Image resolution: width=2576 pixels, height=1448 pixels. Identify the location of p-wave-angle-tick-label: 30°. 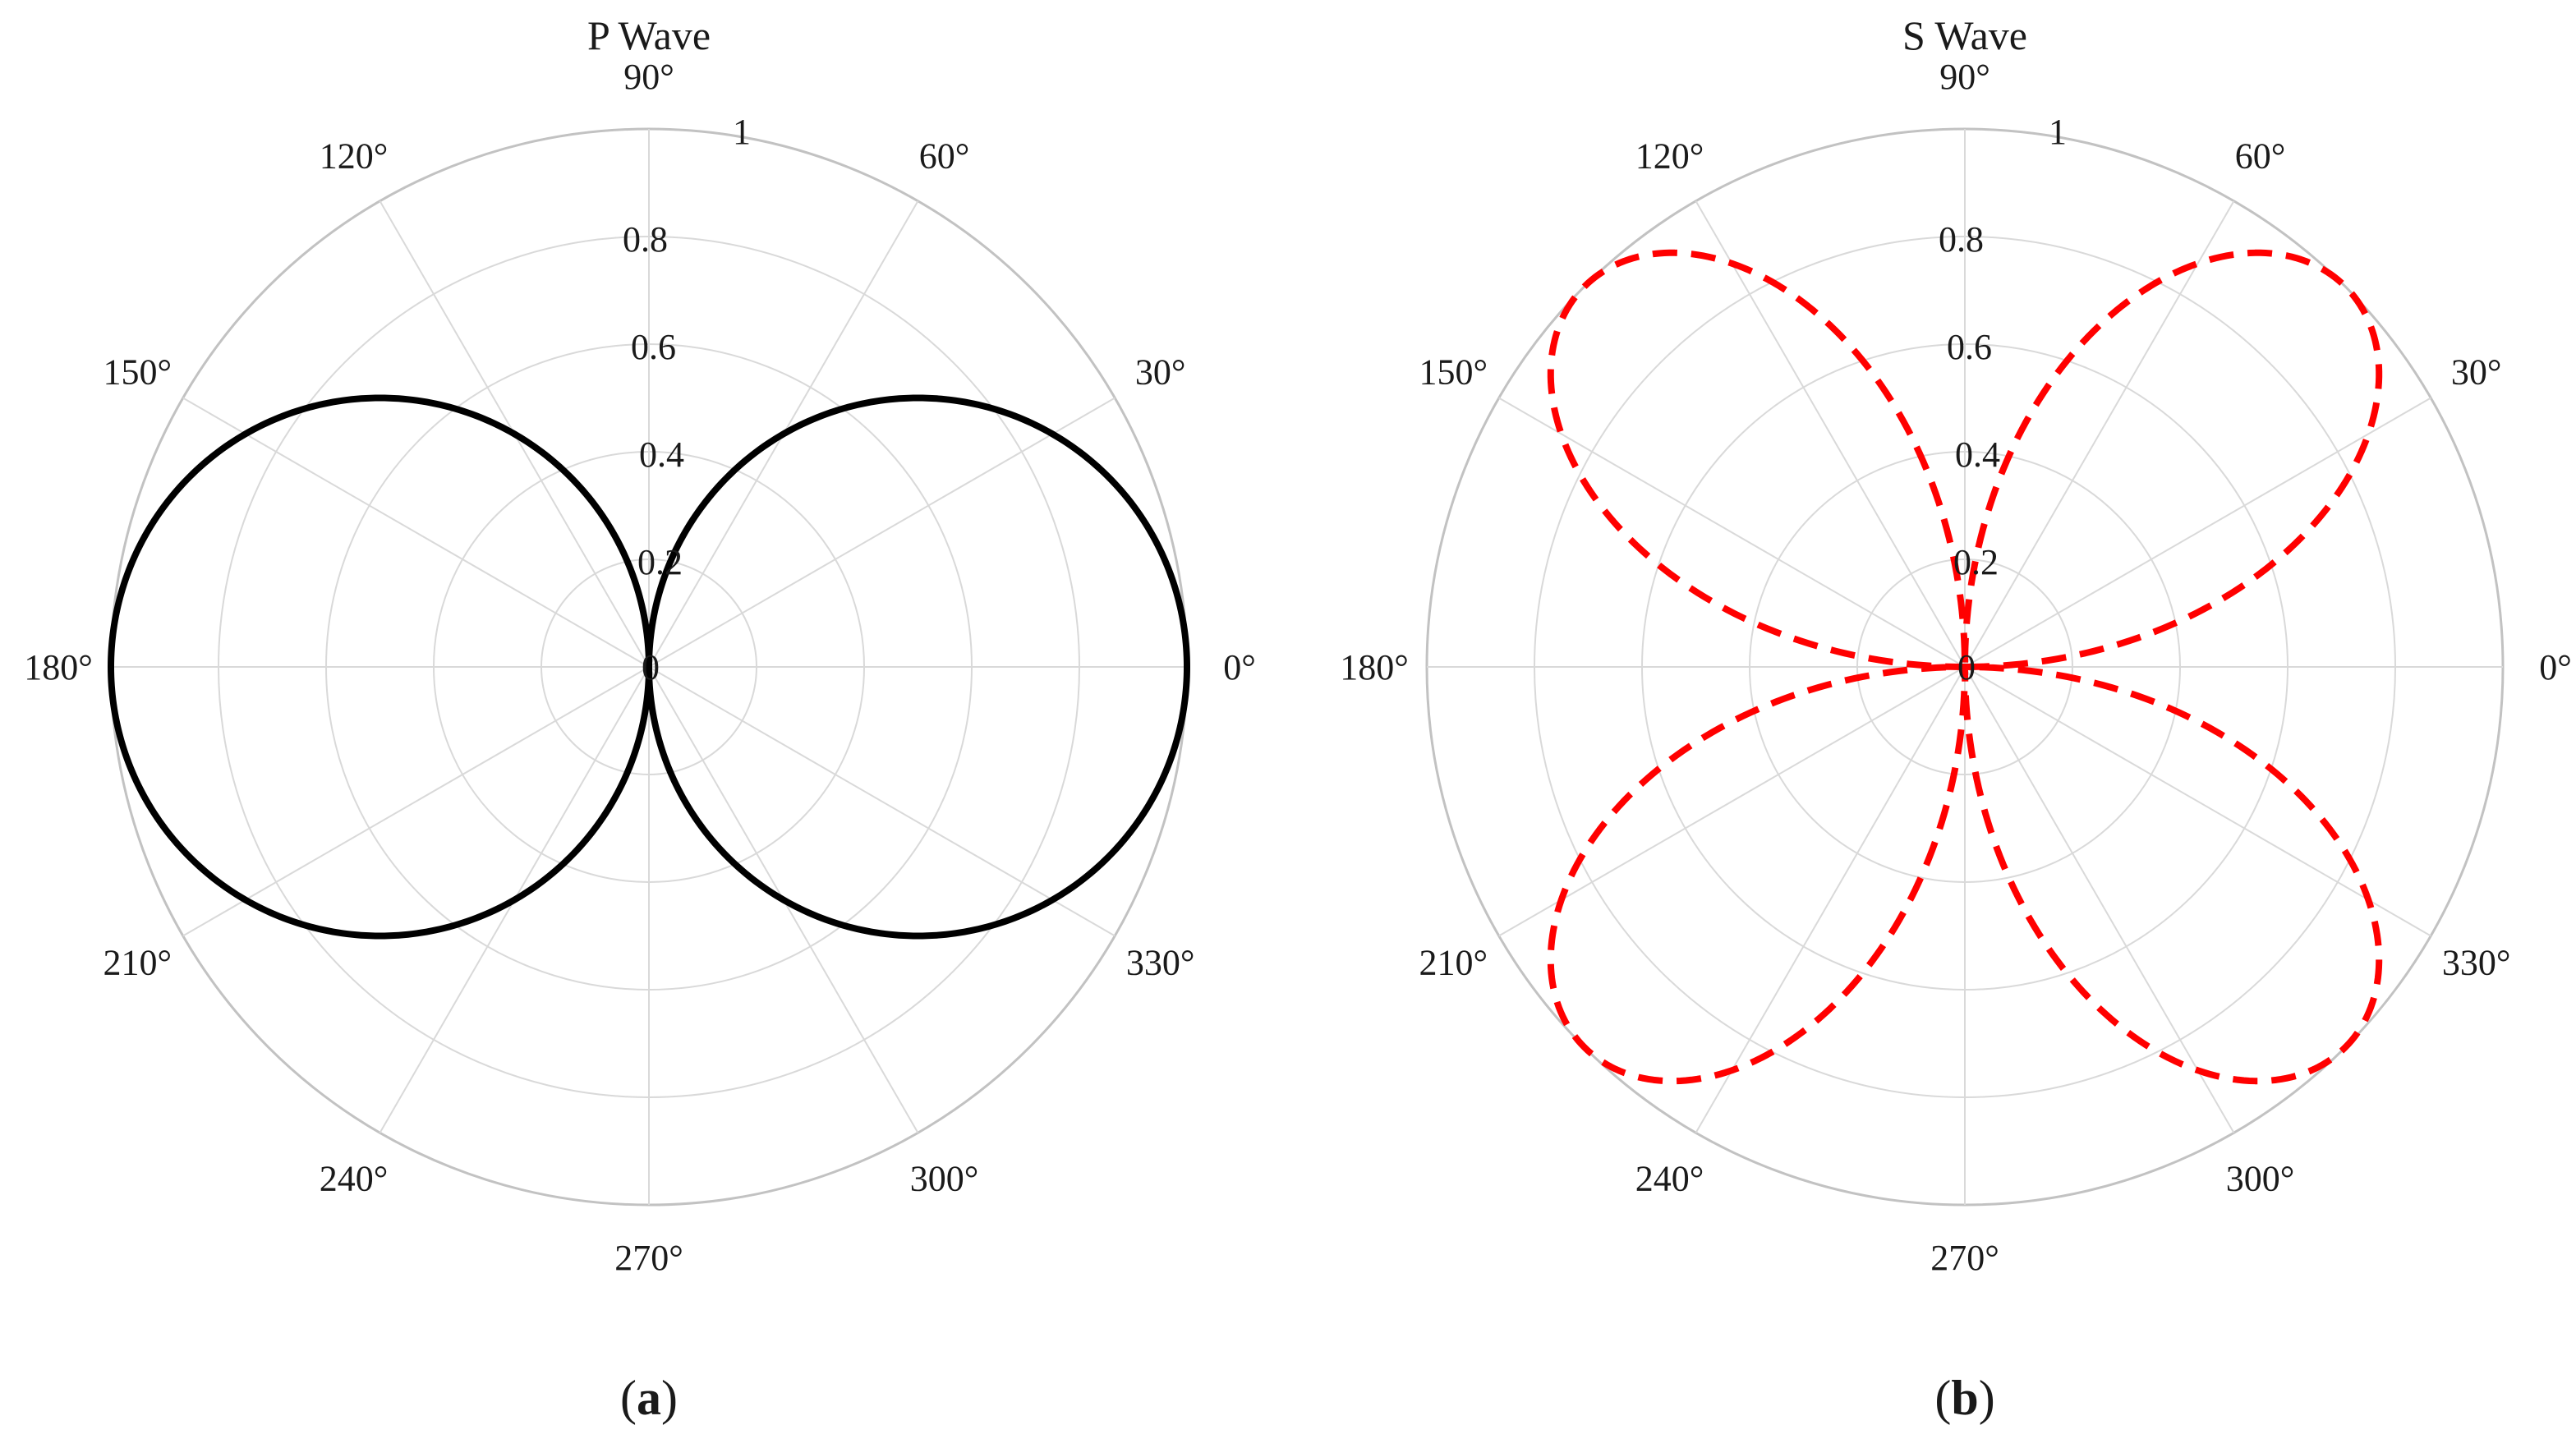
(1160, 372).